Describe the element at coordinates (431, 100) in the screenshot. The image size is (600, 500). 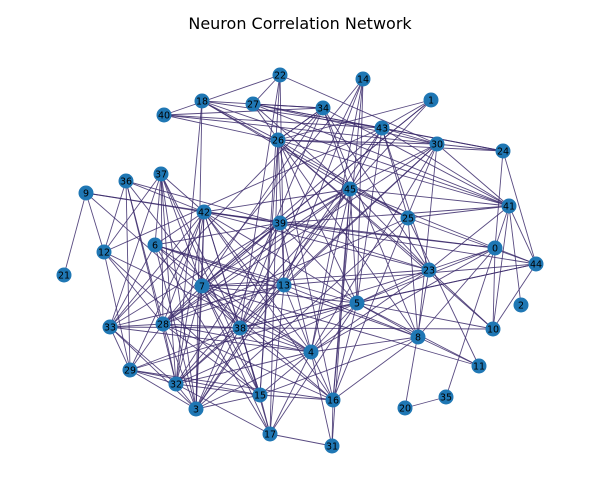
I see `node-label-1: 1` at that location.